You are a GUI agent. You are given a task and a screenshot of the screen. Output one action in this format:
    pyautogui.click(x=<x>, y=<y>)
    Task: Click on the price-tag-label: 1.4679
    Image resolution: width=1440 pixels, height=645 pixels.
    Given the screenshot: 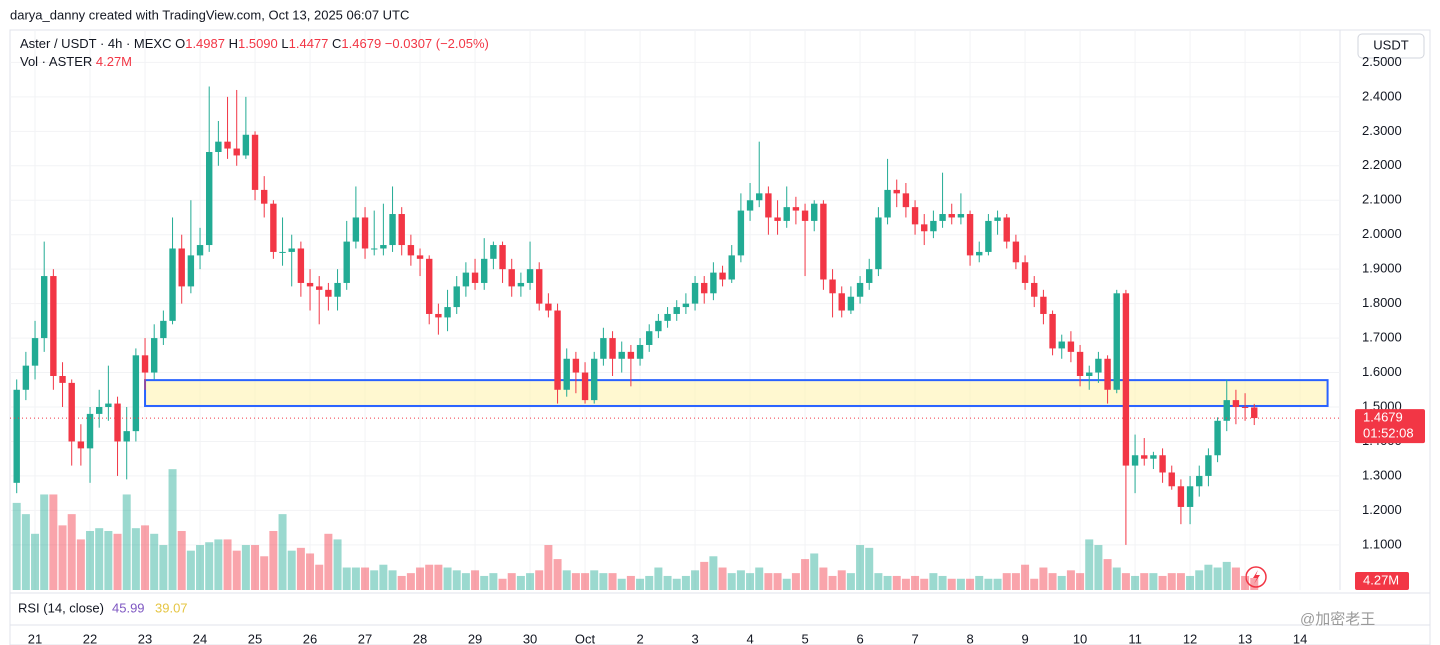 What is the action you would take?
    pyautogui.click(x=1383, y=417)
    